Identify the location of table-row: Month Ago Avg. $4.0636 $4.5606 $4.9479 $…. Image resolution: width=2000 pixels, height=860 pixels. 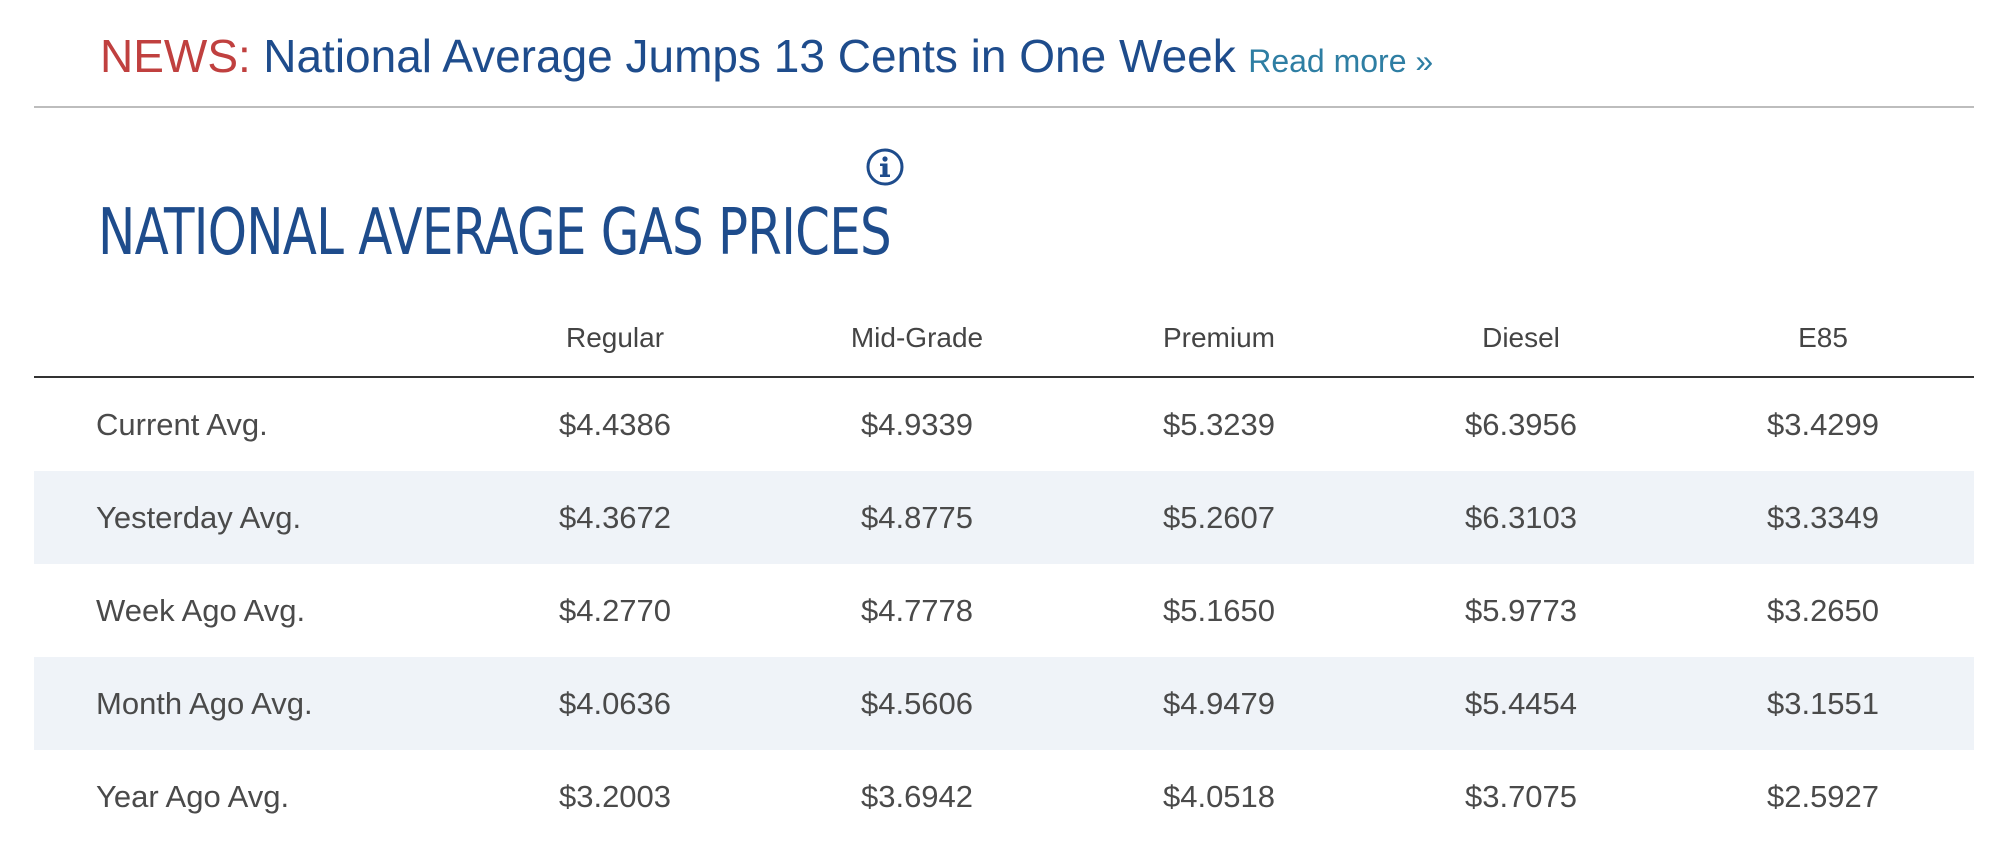
(1004, 703).